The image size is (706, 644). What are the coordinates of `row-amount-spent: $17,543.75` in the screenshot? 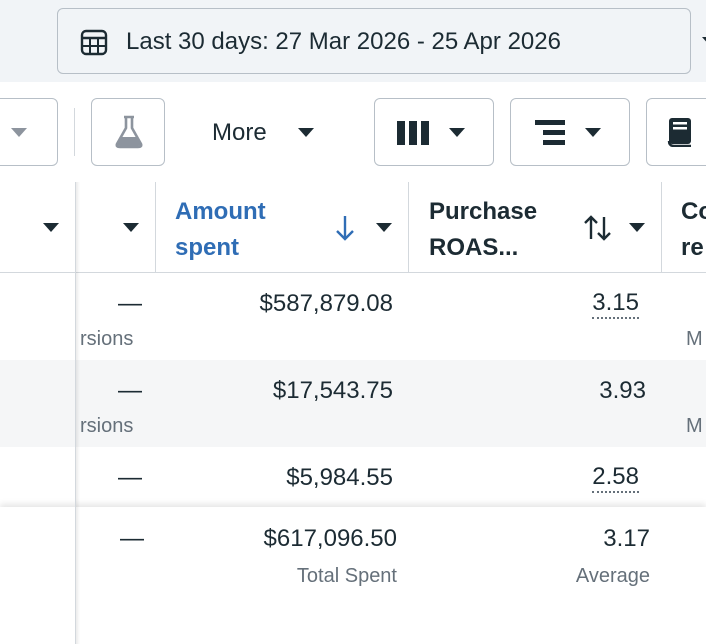 It's located at (332, 390).